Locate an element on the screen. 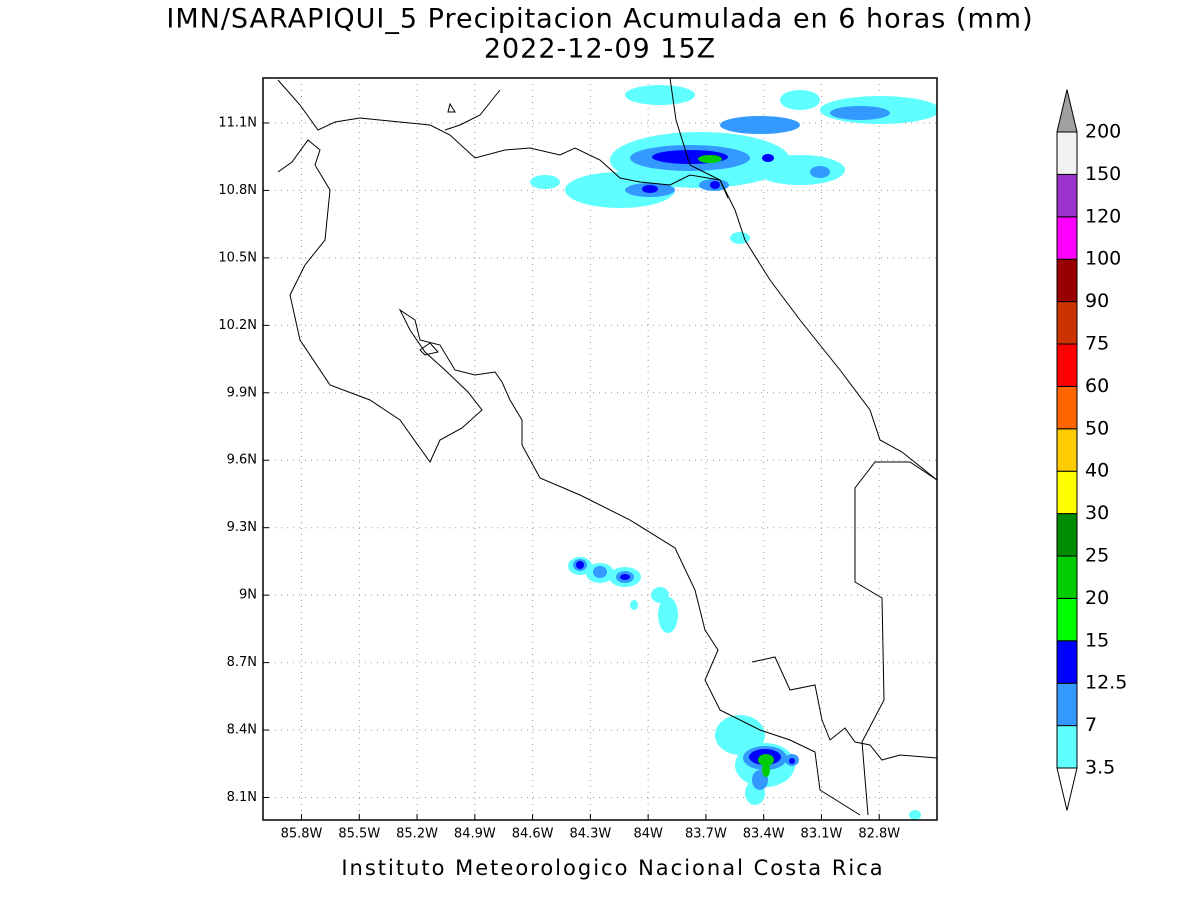 The image size is (1200, 900). colorbar-label: 120 is located at coordinates (1103, 216).